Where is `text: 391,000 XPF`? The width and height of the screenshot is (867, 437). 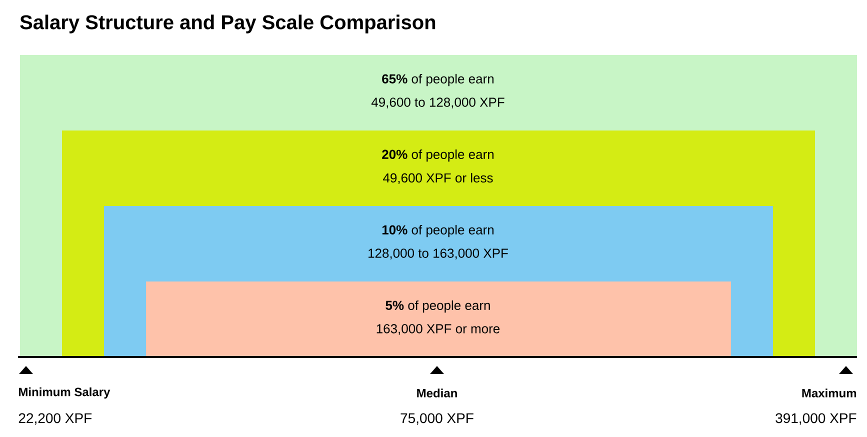
text: 391,000 XPF is located at coordinates (816, 419).